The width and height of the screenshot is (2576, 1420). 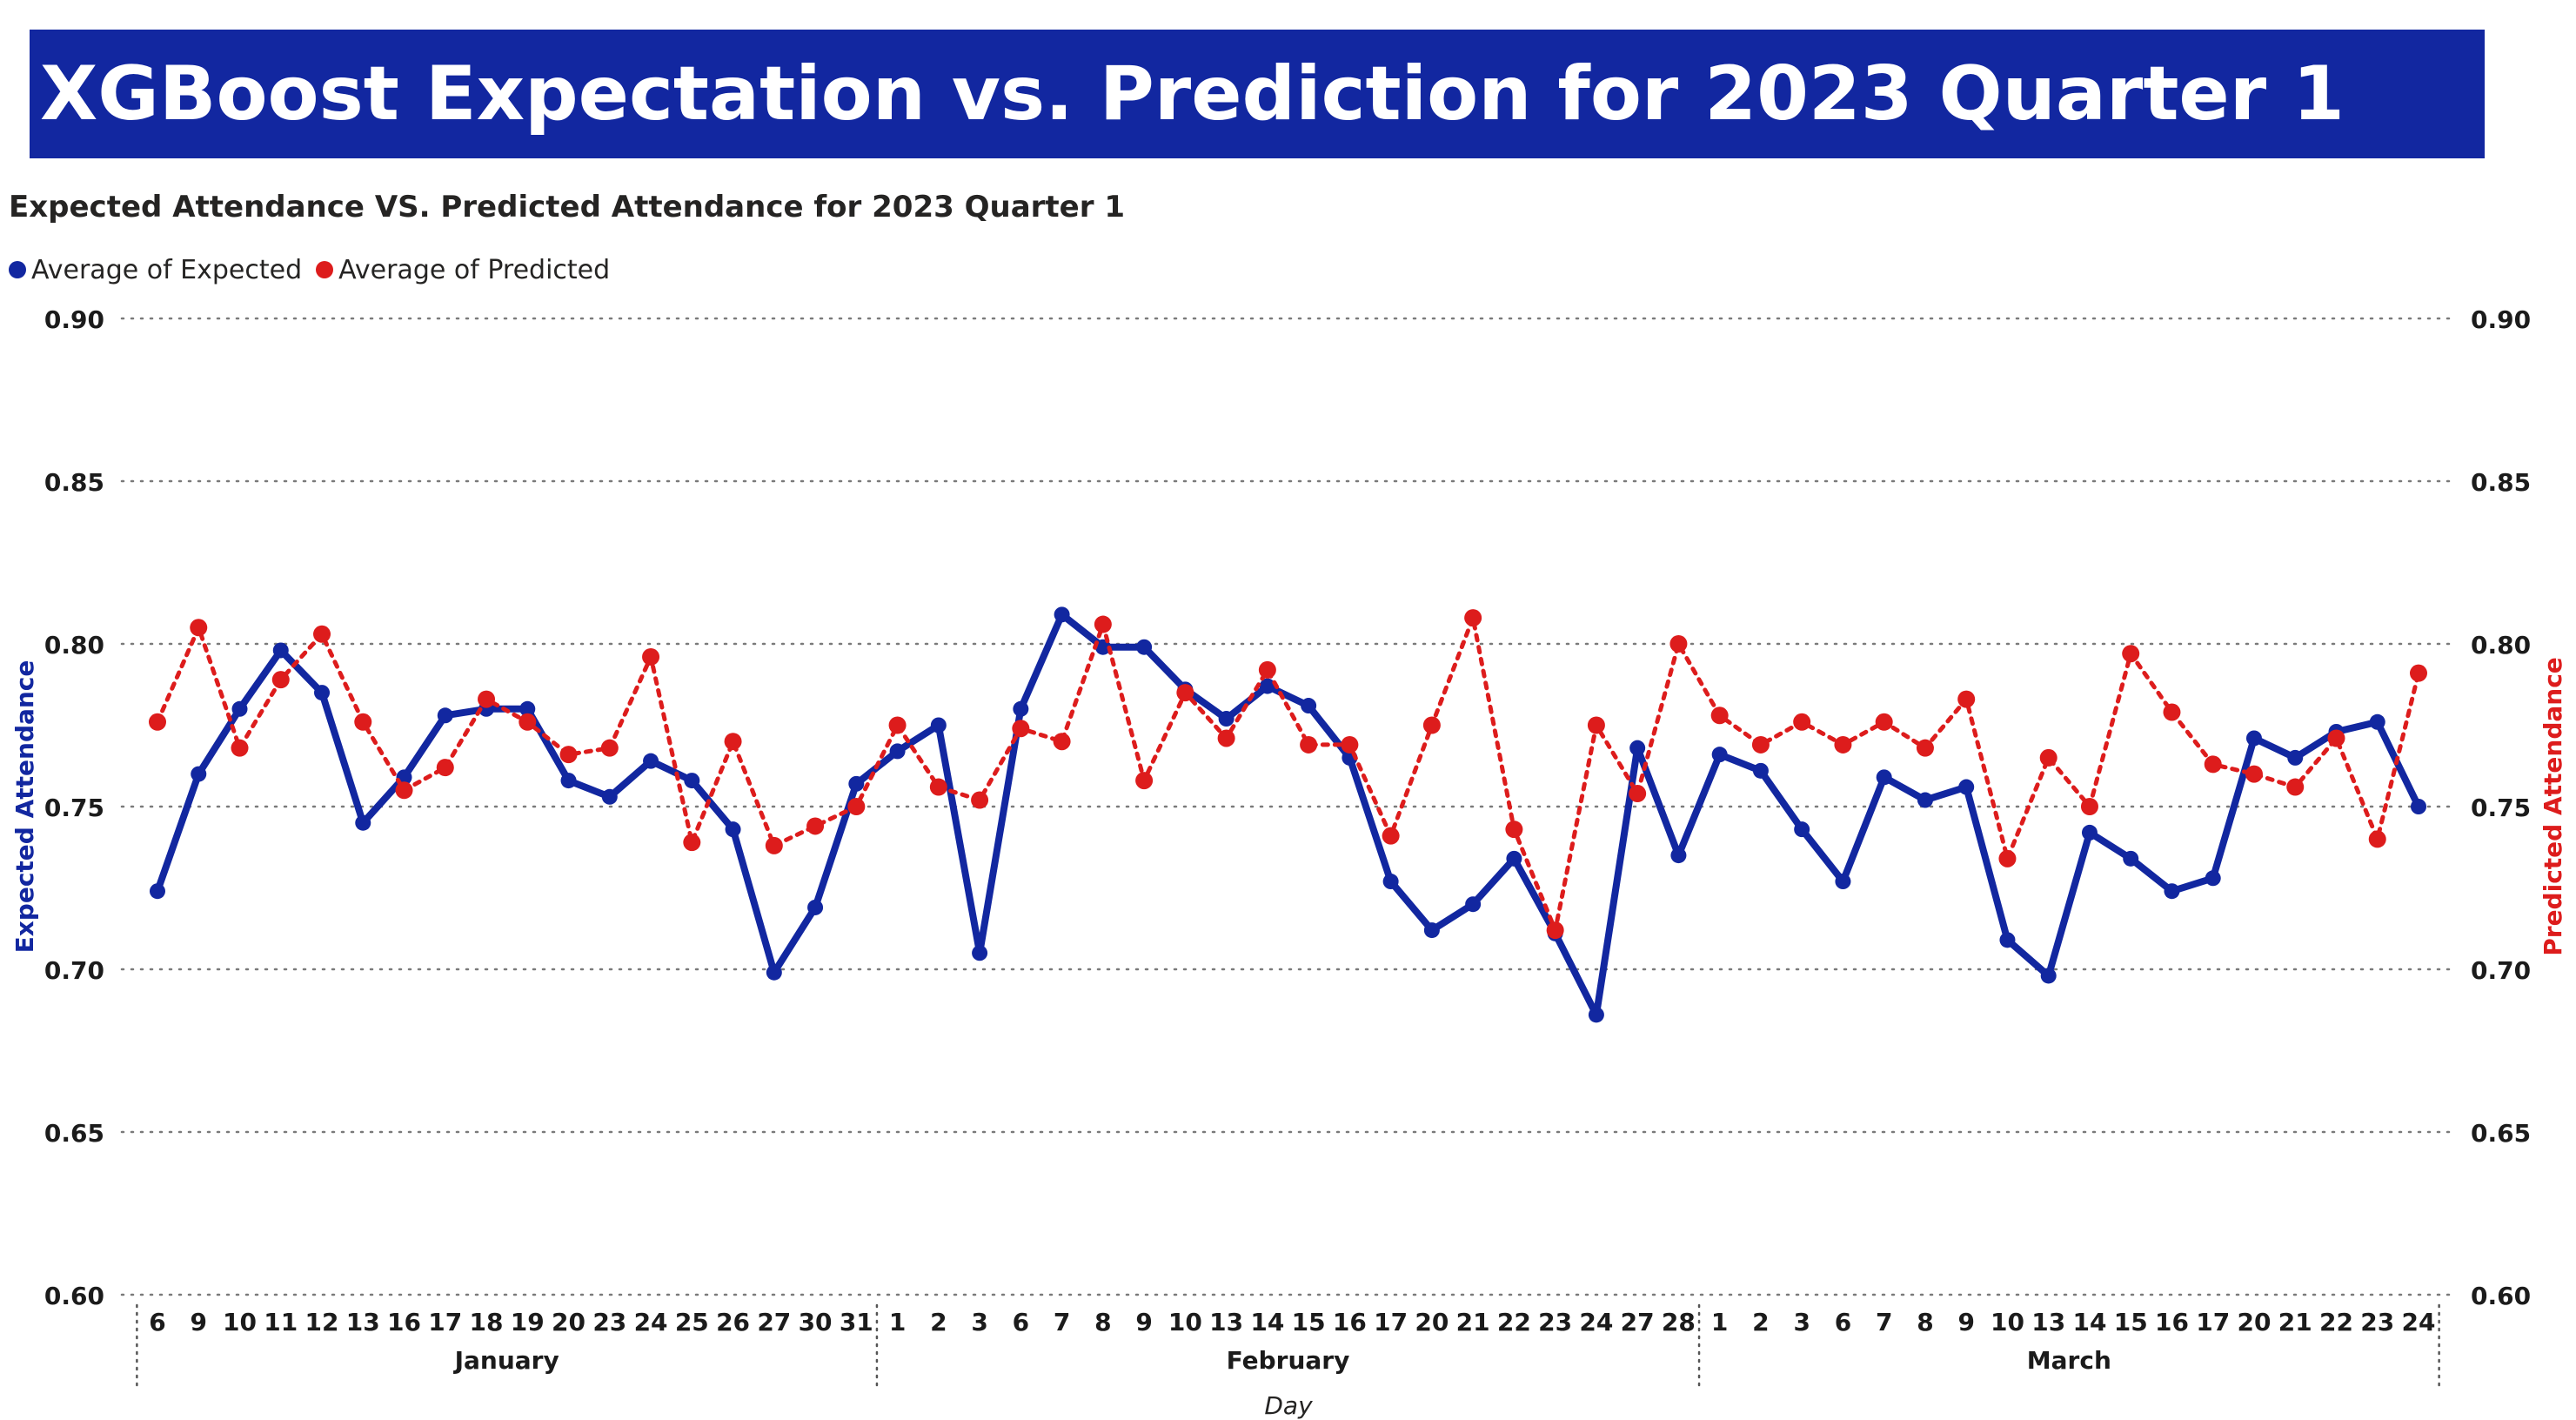 What do you see at coordinates (979, 1322) in the screenshot?
I see `x-tick-label: 3` at bounding box center [979, 1322].